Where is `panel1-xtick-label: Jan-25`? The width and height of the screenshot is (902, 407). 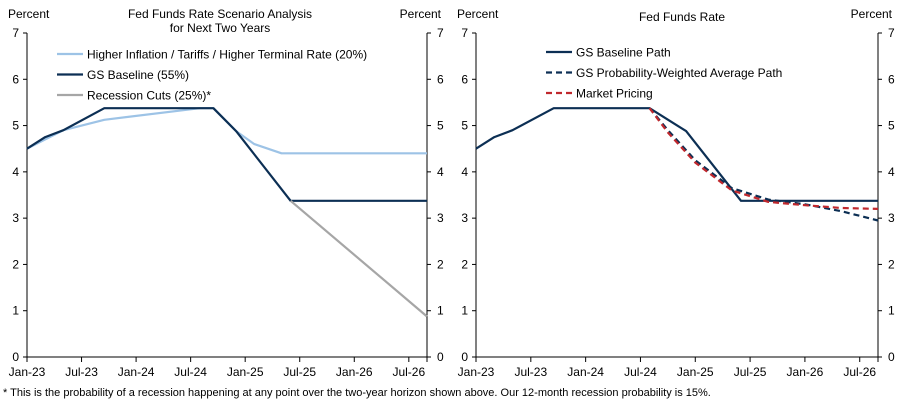 panel1-xtick-label: Jan-25 is located at coordinates (245, 372).